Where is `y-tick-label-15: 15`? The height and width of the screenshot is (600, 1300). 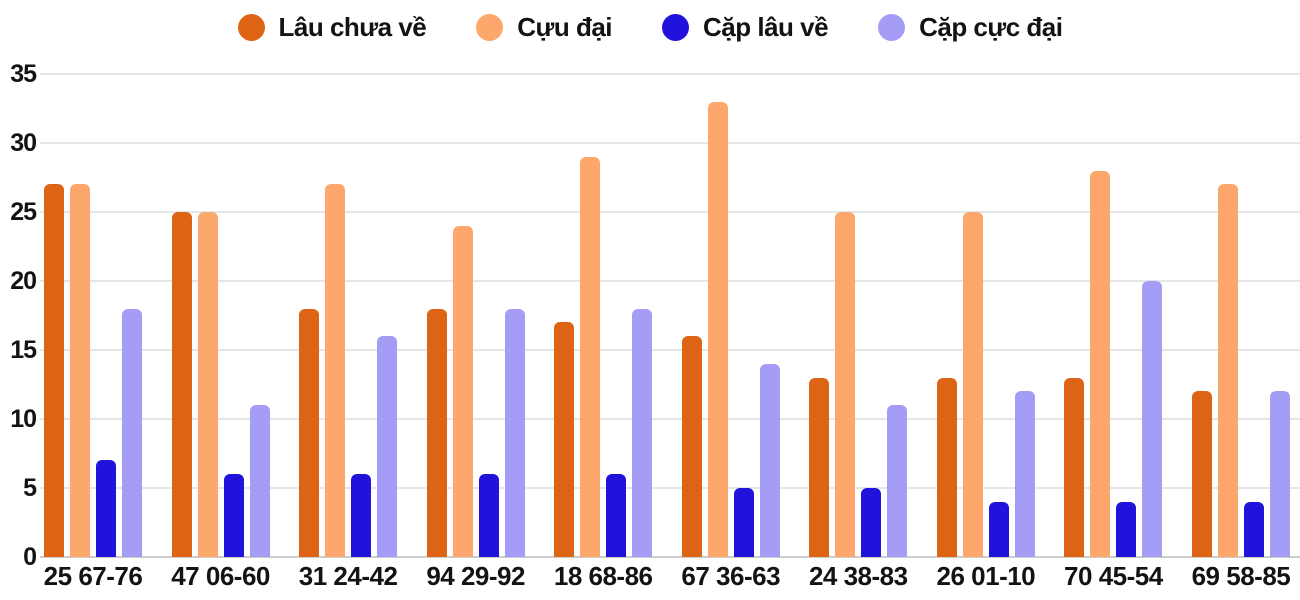
y-tick-label-15: 15 is located at coordinates (23, 350).